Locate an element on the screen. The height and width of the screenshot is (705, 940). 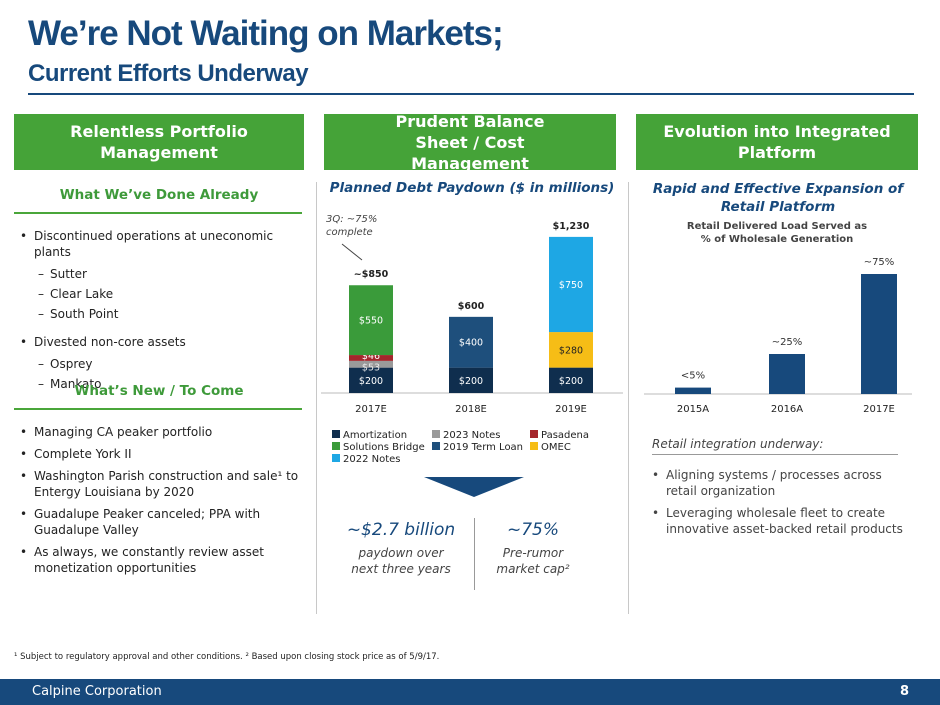
sub-bullet-item: Mankato is located at coordinates (165, 384).